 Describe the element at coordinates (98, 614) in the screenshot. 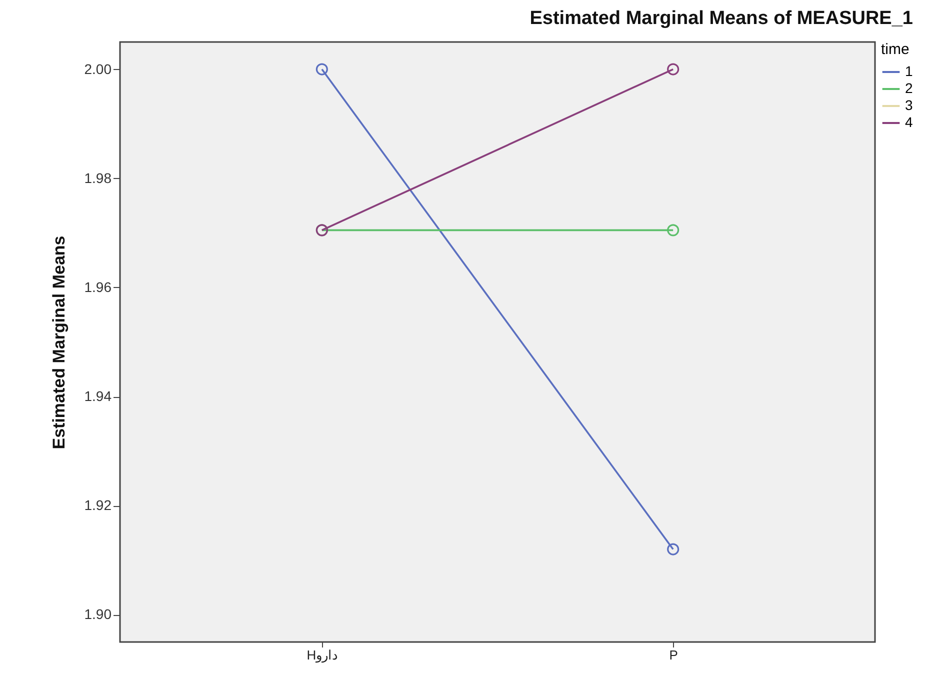

I see `y-tick-label: 1.90` at that location.